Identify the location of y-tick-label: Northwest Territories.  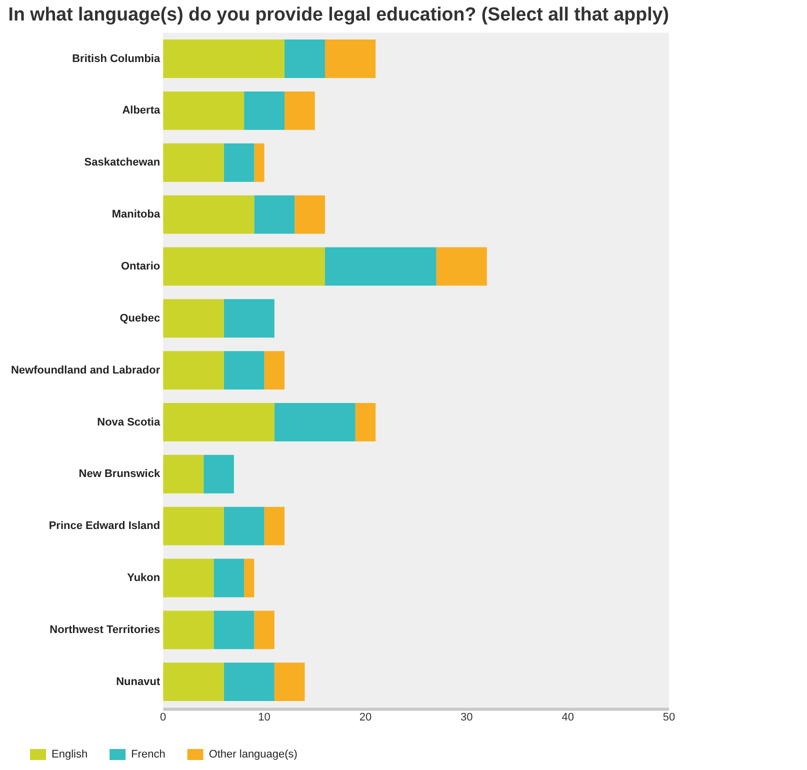
(105, 630).